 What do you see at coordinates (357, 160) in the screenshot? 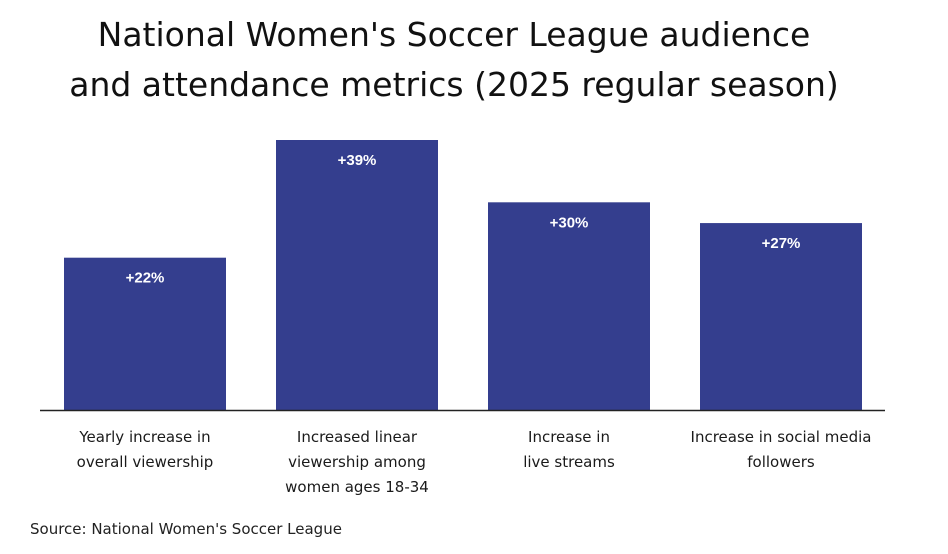
I see `data-label-2: +39%` at bounding box center [357, 160].